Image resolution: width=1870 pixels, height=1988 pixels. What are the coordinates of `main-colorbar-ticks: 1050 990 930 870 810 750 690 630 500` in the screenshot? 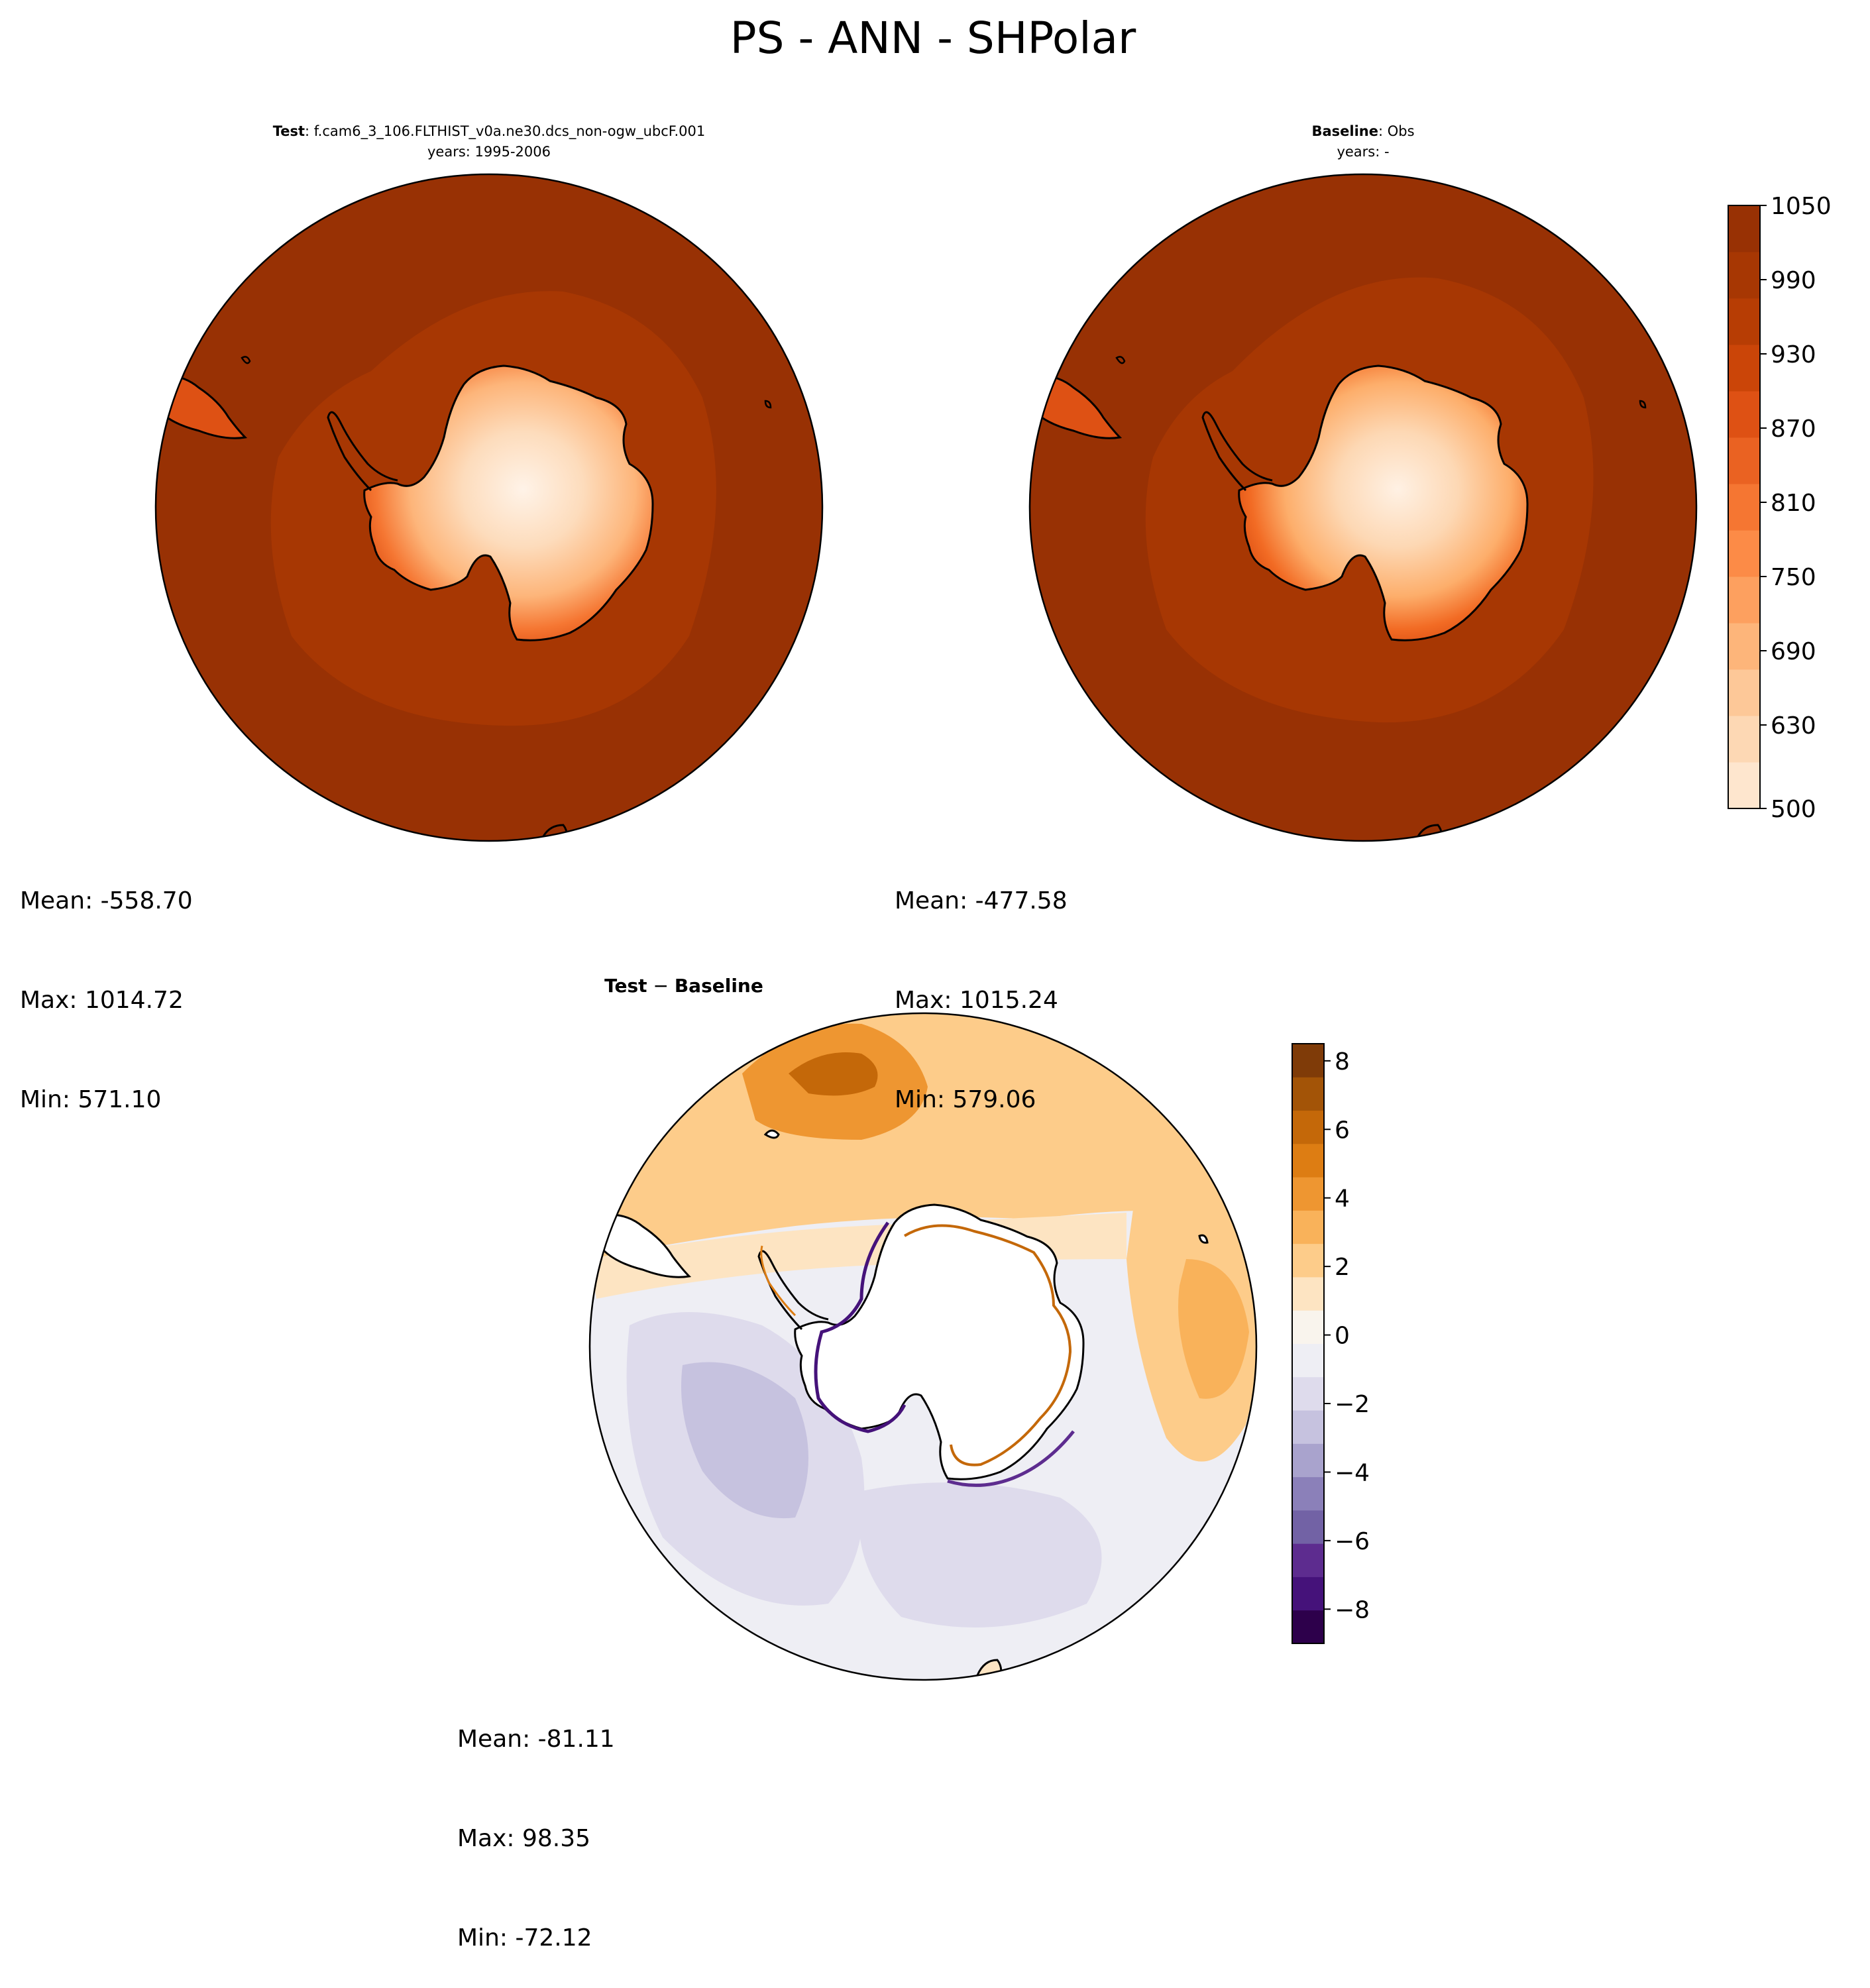 It's located at (1796, 508).